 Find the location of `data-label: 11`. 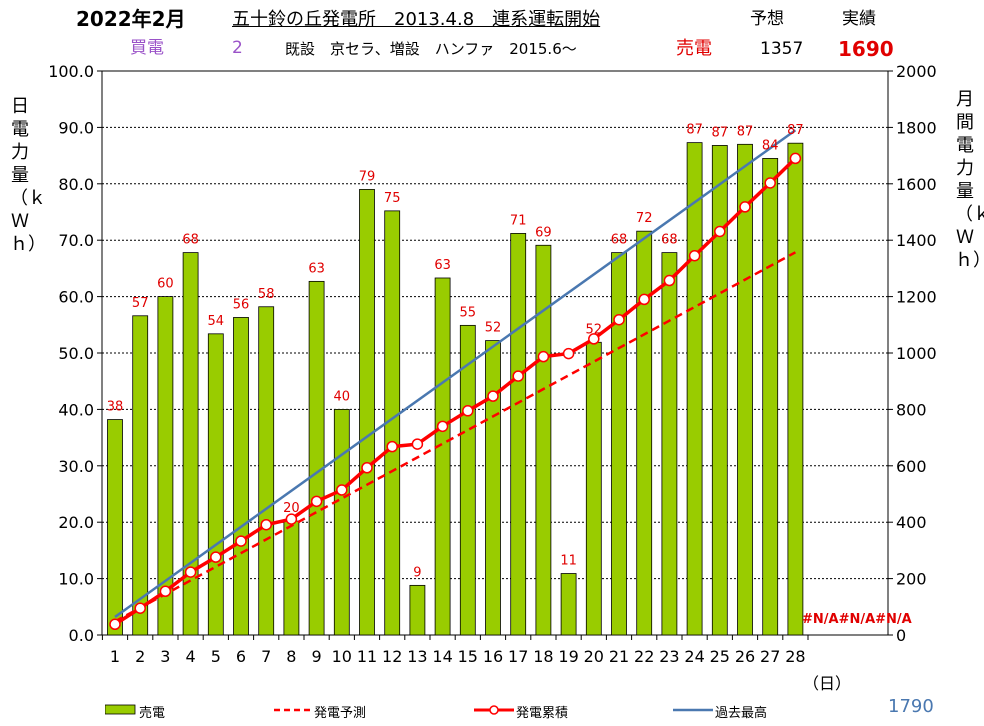

data-label: 11 is located at coordinates (568, 561).